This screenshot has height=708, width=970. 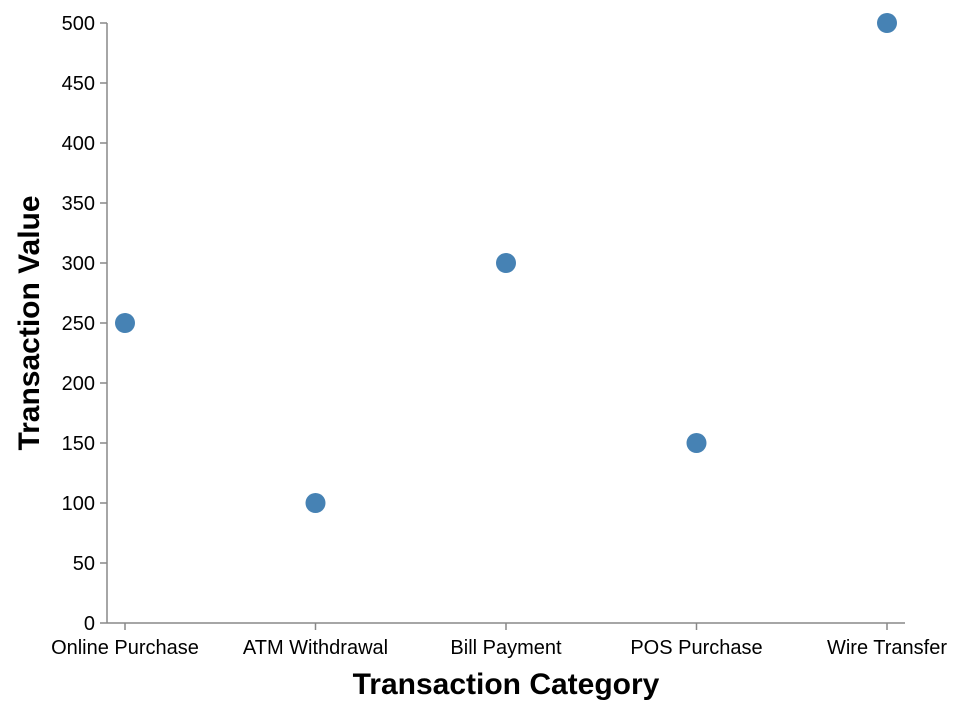 I want to click on y-tick-label: 500, so click(x=78, y=24).